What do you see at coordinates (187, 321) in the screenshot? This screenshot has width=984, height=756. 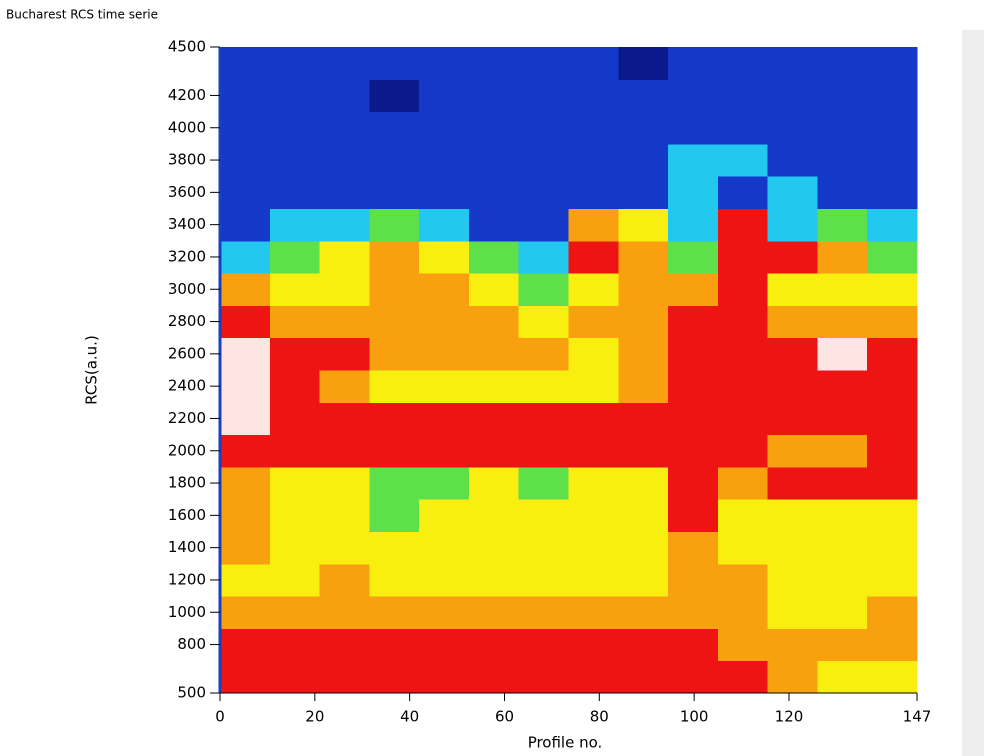 I see `y-tick-label: 2800` at bounding box center [187, 321].